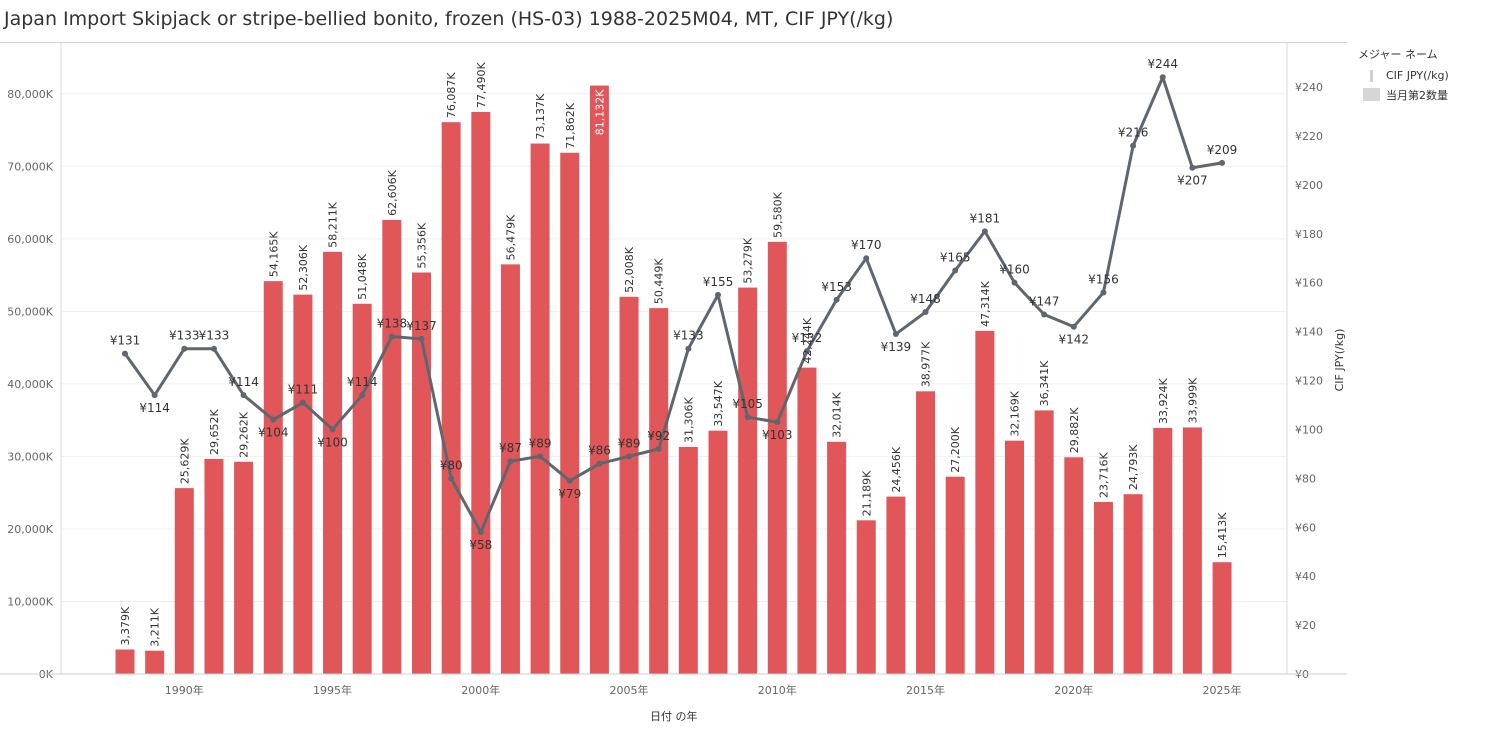 The image size is (1499, 732). What do you see at coordinates (1305, 478) in the screenshot?
I see `y-right-tick-label: ¥80` at bounding box center [1305, 478].